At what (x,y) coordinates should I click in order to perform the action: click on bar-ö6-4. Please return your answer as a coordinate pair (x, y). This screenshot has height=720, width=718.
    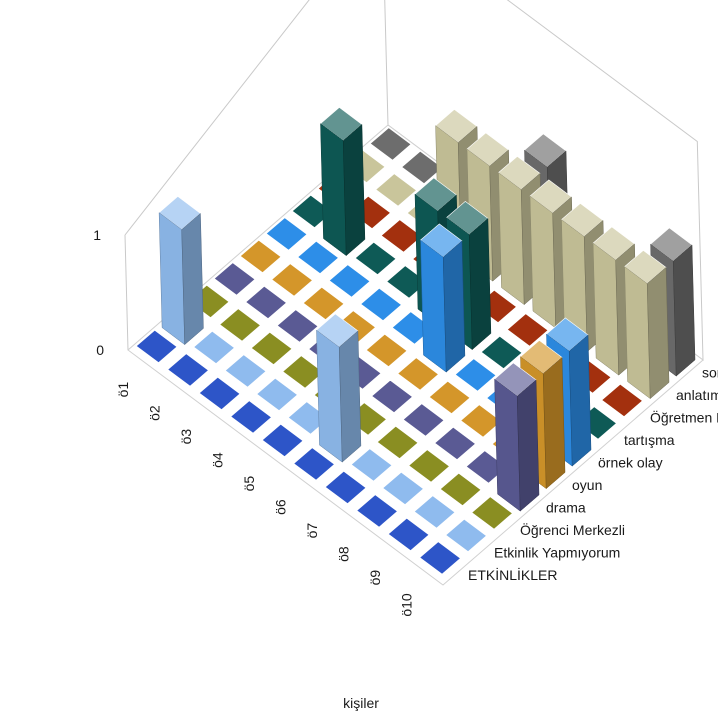
    Looking at the image, I should click on (418, 374).